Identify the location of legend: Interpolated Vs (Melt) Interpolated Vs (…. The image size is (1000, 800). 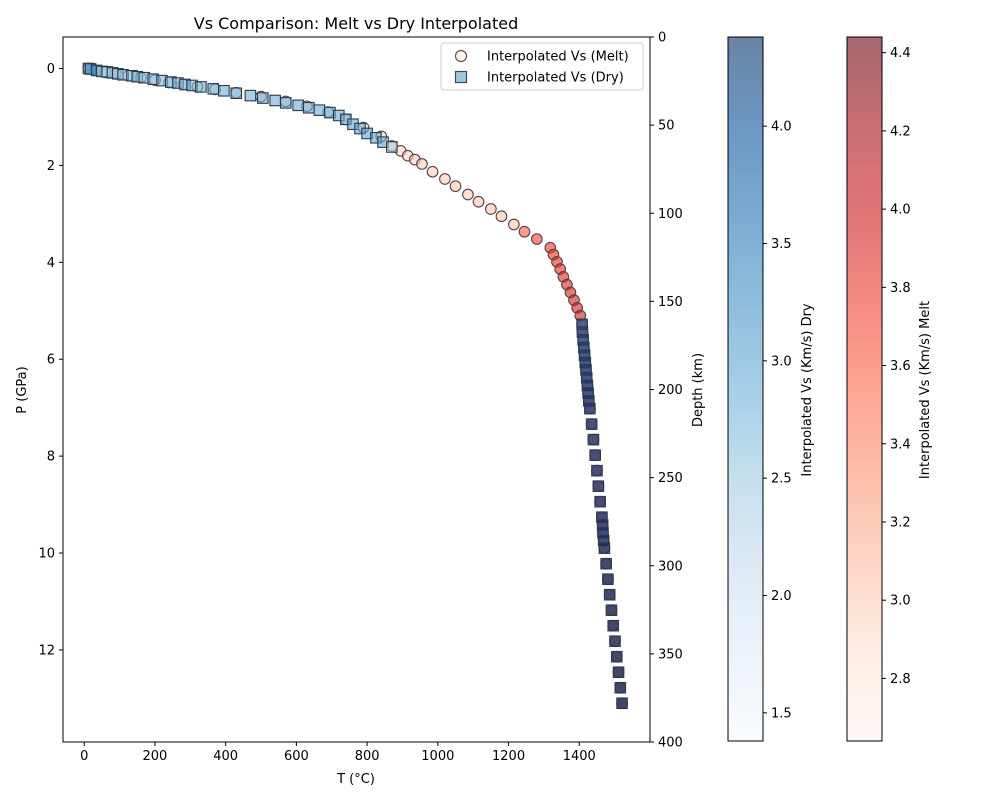
(542, 66).